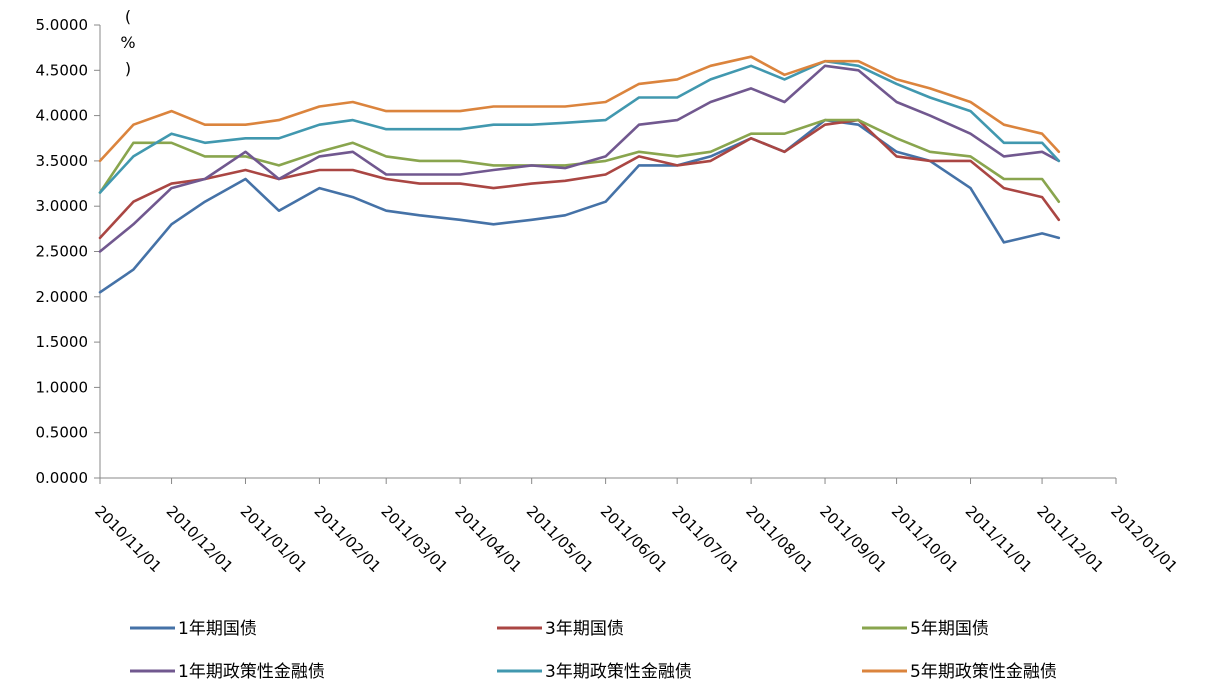  Describe the element at coordinates (217, 629) in the screenshot. I see `legend-label: 1年期国债` at that location.